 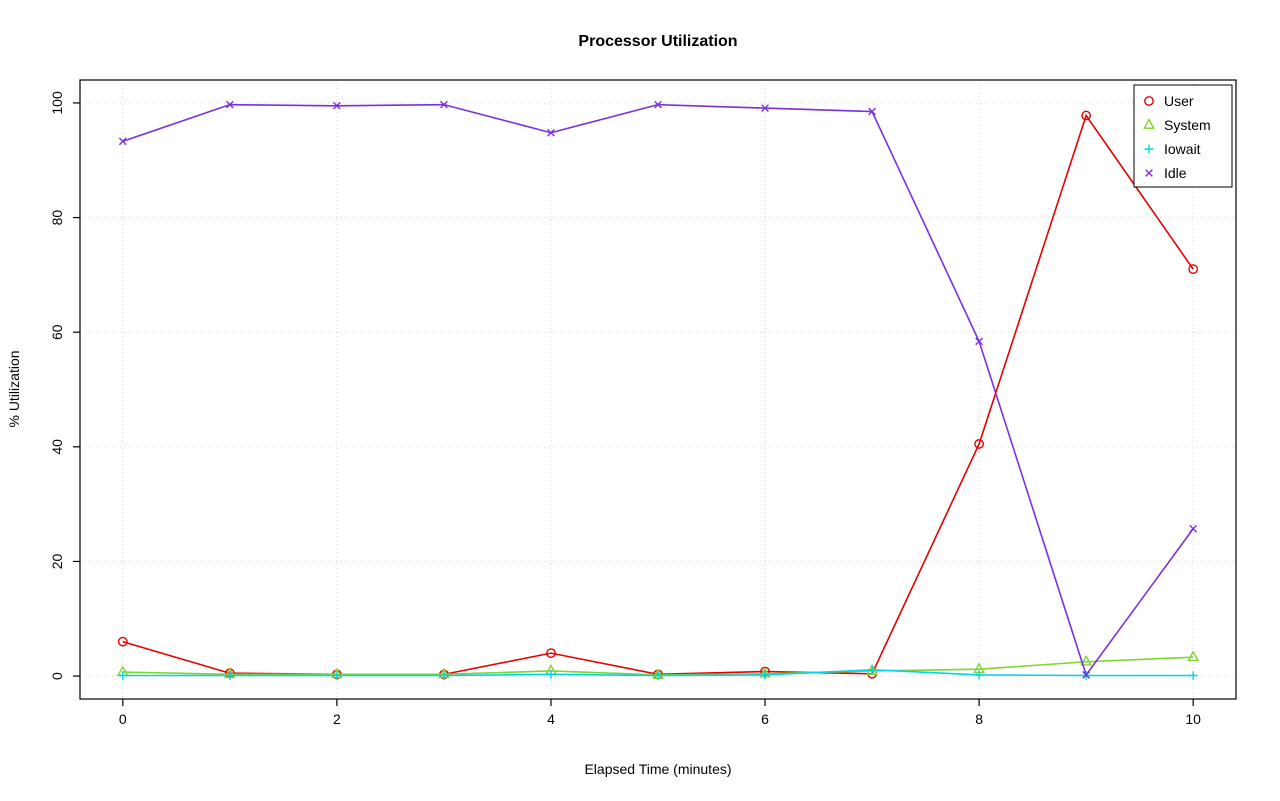 What do you see at coordinates (1182, 149) in the screenshot?
I see `legend-label: Iowait` at bounding box center [1182, 149].